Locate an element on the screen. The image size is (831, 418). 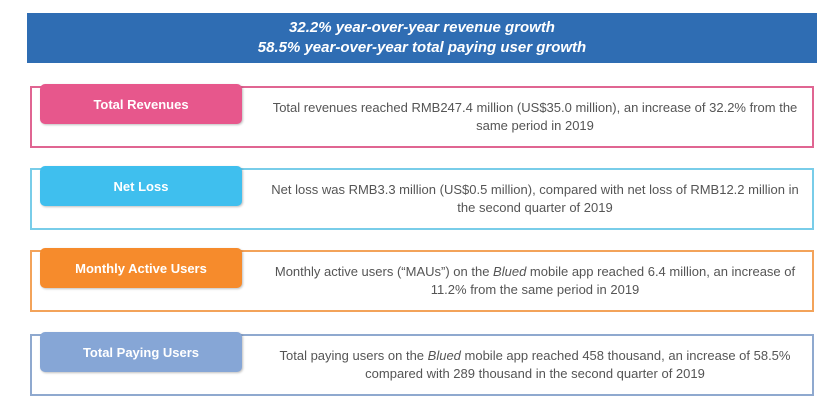
net-loss-label: Net Loss is located at coordinates (141, 186).